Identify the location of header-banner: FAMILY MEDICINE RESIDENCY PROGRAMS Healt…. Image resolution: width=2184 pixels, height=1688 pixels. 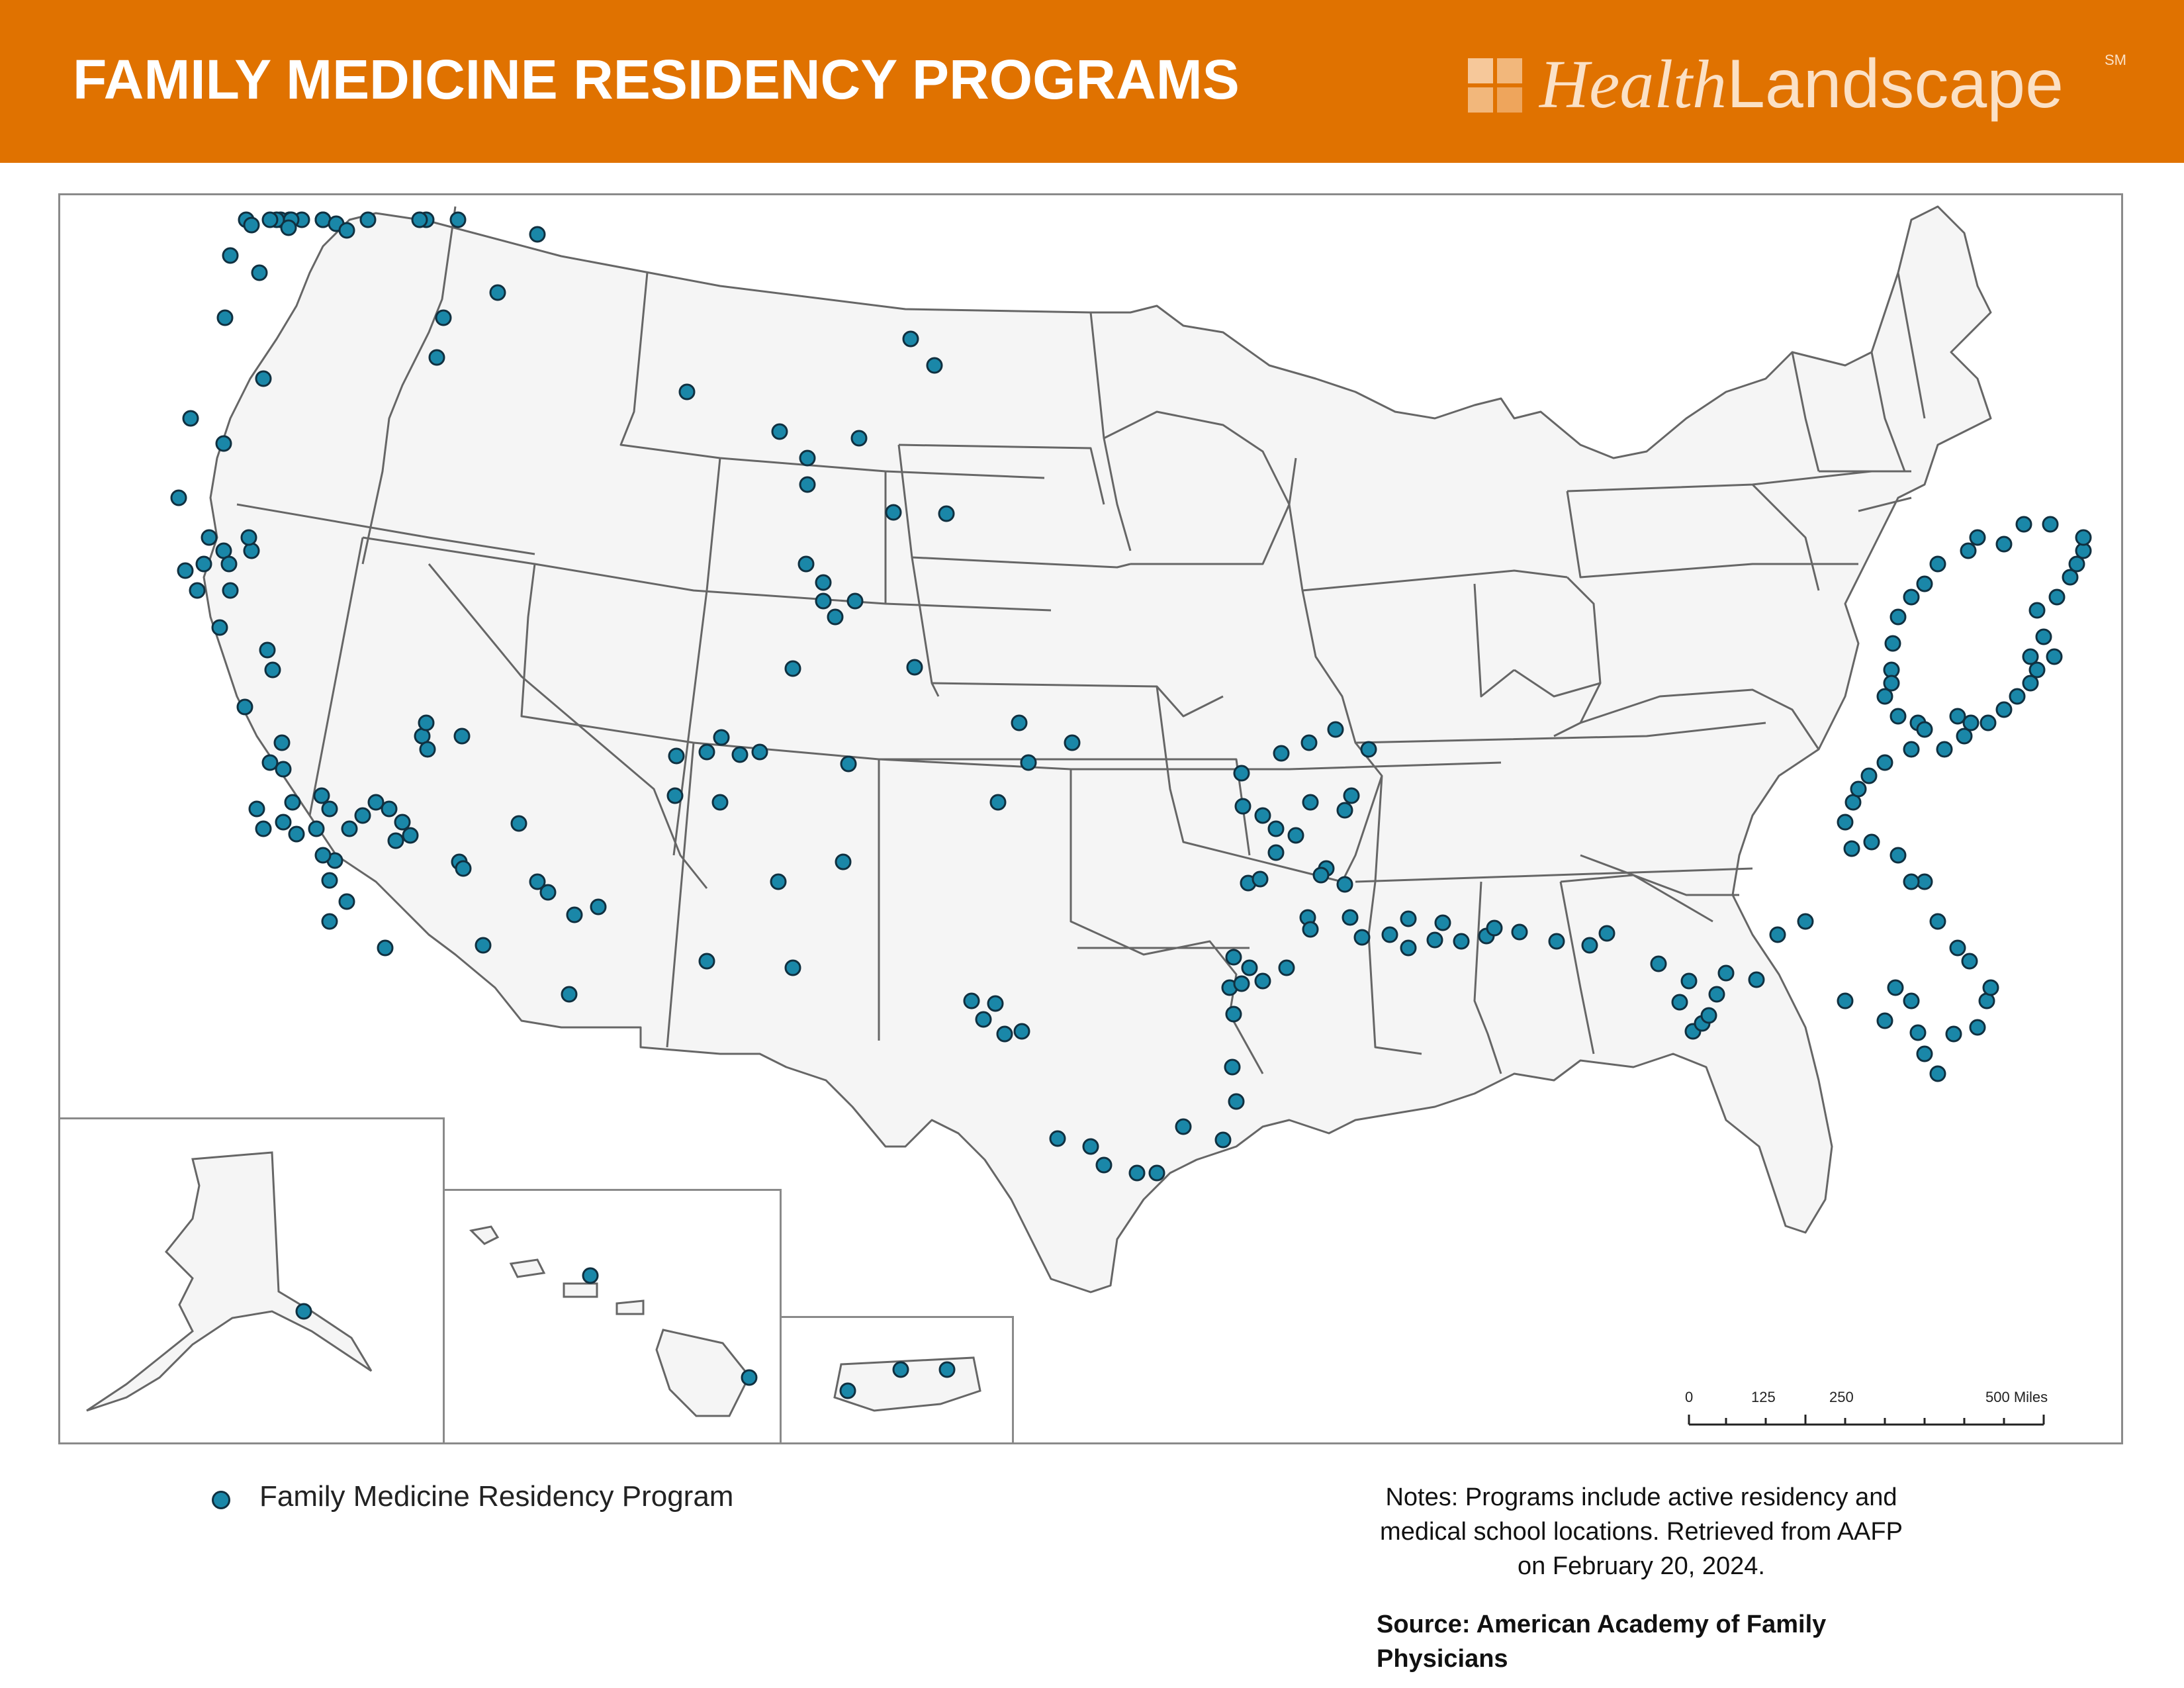
(1092, 81).